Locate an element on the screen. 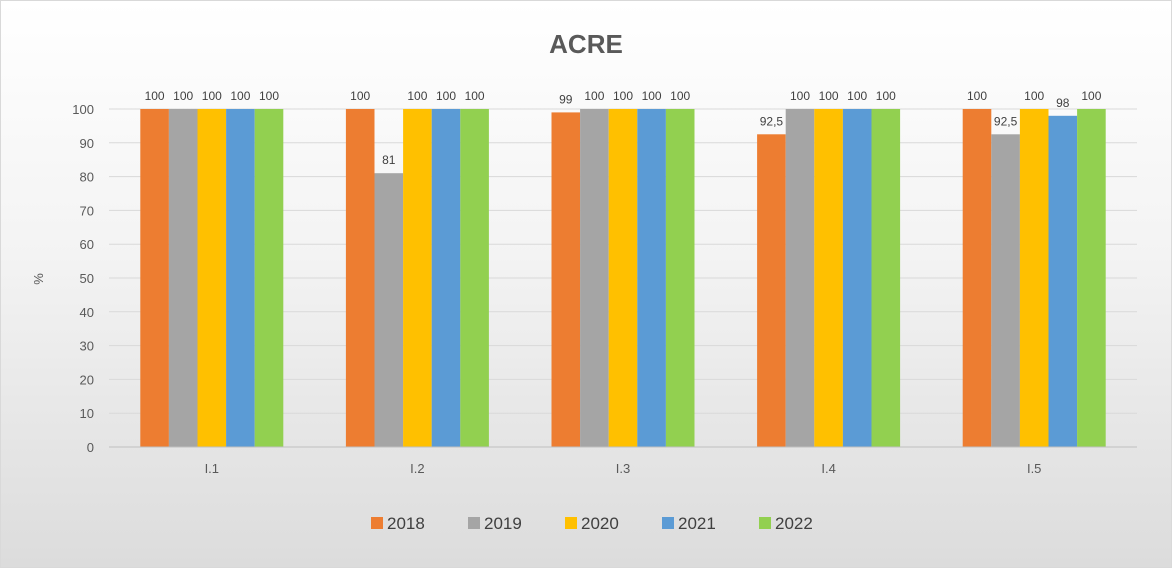  bar-2020-I.1 is located at coordinates (212, 278).